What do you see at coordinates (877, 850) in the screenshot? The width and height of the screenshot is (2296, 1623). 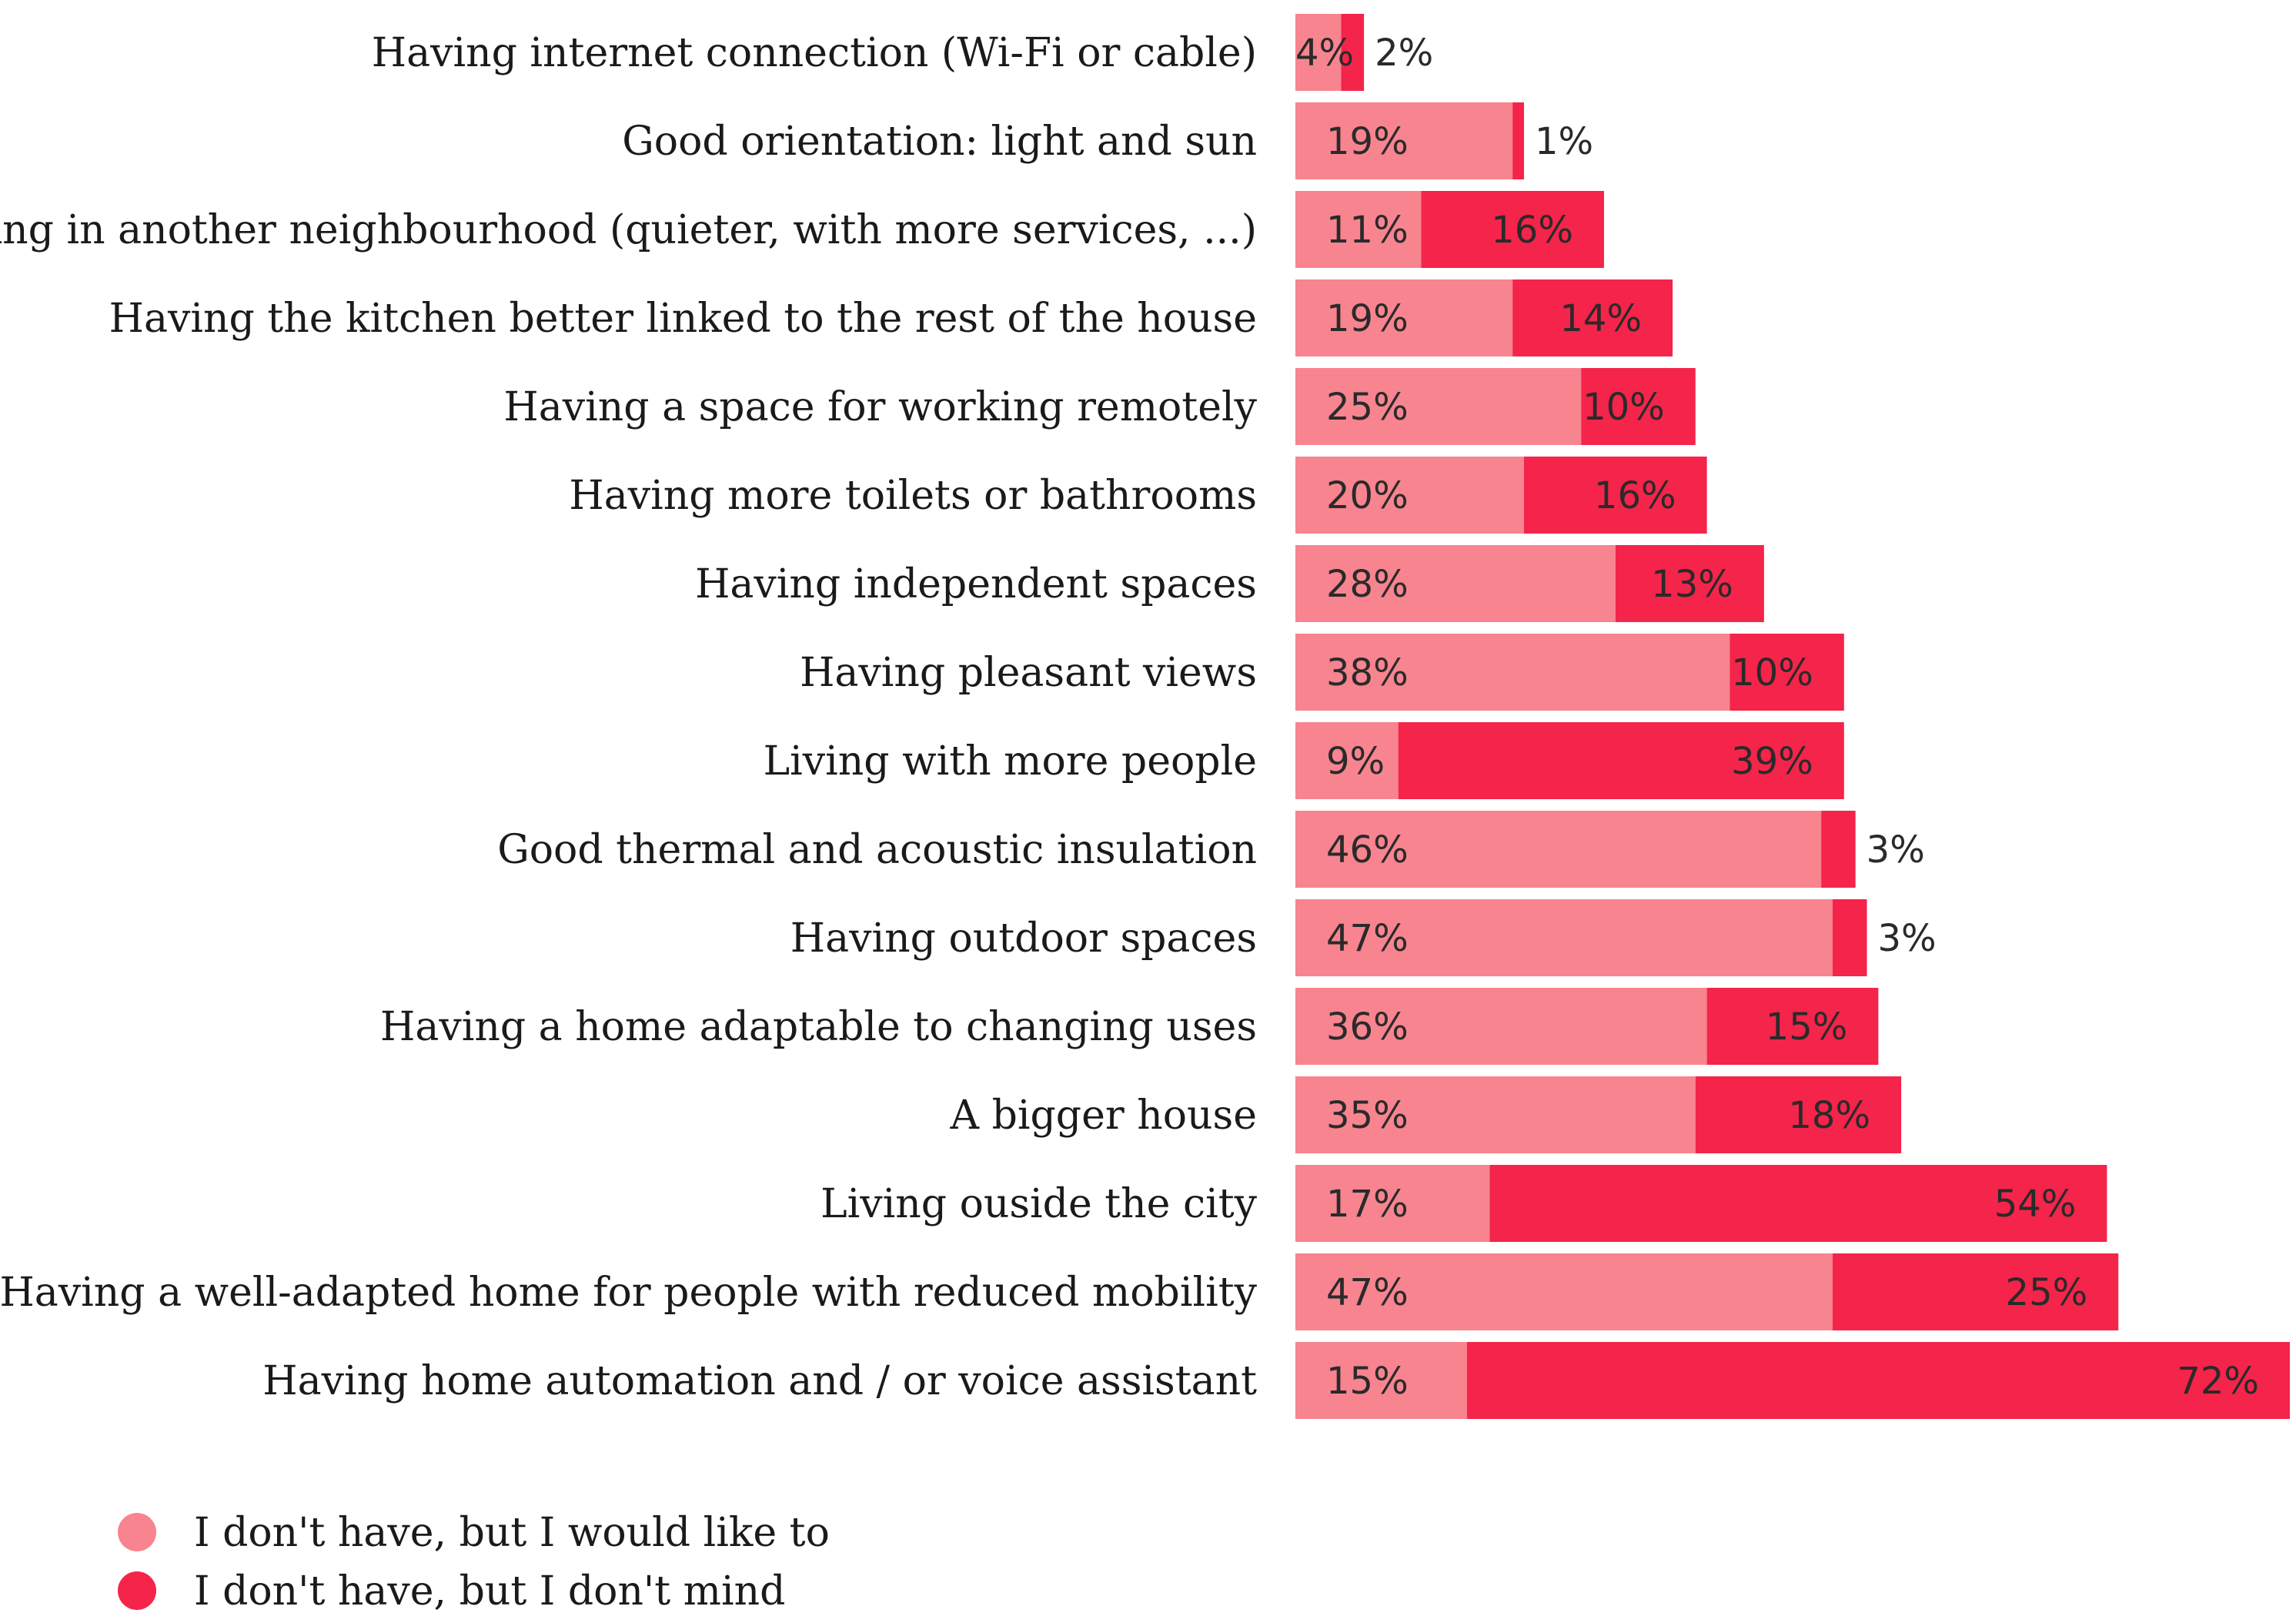 I see `category-label: Good thermal and acoustic insulation` at bounding box center [877, 850].